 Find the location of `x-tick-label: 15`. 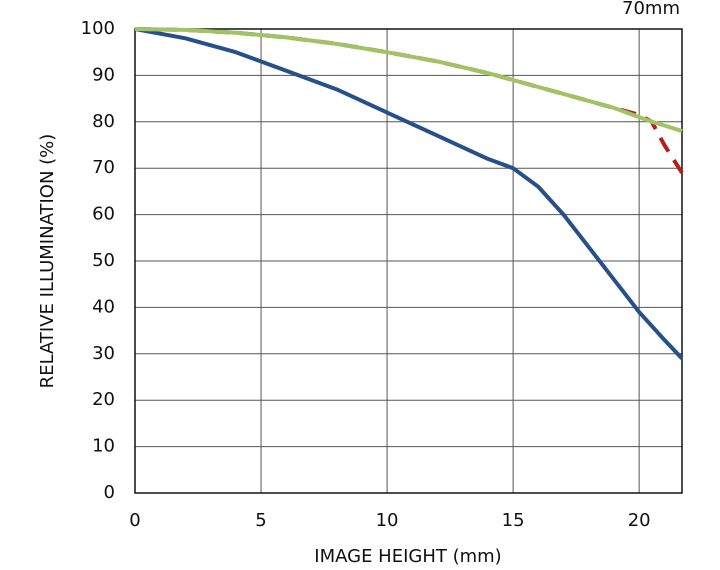

x-tick-label: 15 is located at coordinates (513, 520).